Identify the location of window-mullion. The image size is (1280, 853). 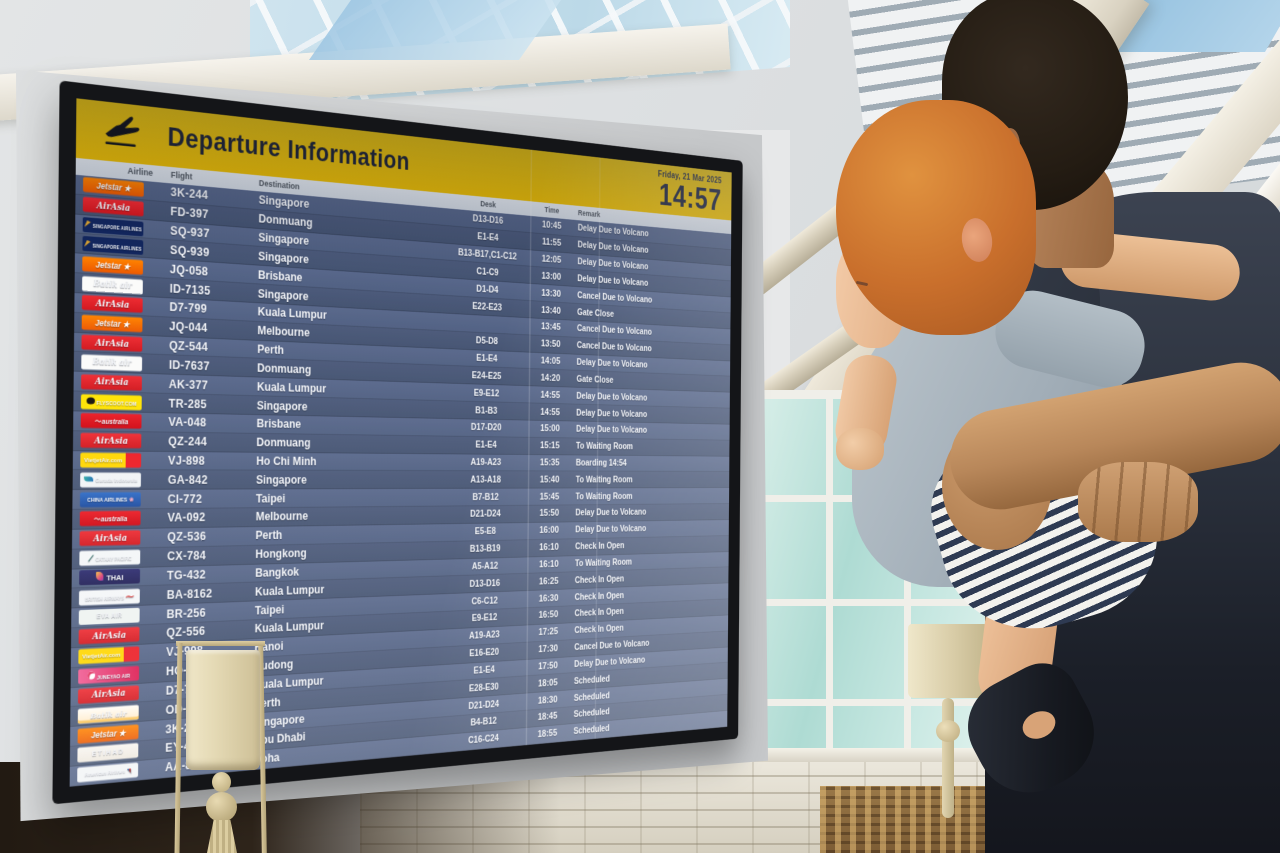
(871, 702).